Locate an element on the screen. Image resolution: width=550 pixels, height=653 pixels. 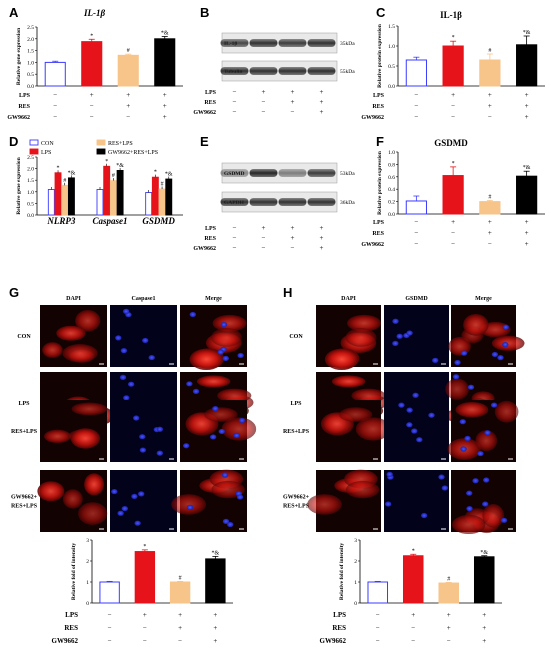
legend-swatch is located at coordinates (34, 151).